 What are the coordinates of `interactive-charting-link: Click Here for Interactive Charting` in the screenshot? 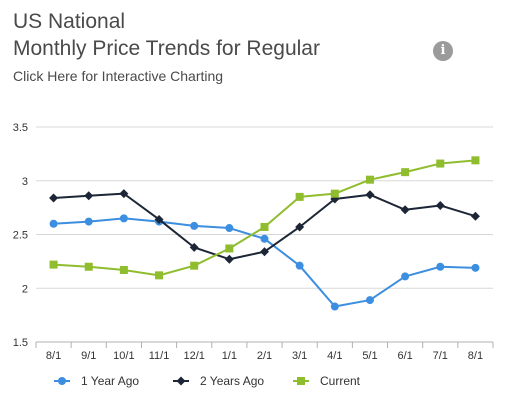 It's located at (118, 76).